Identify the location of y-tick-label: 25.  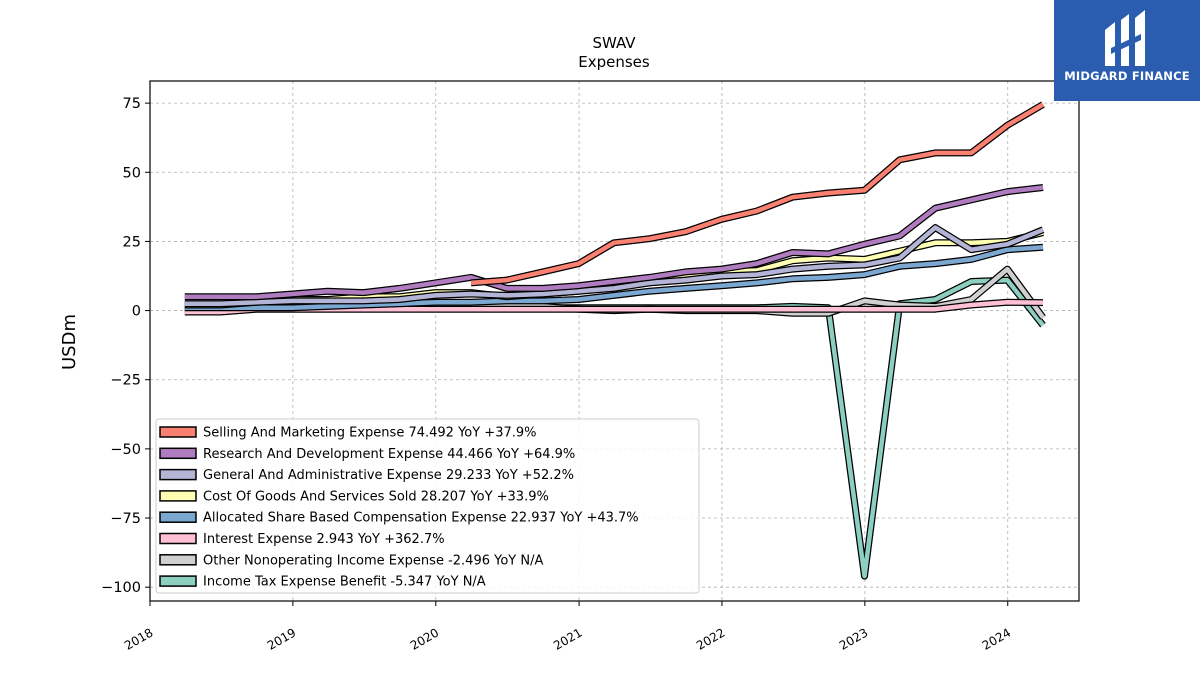
(132, 242).